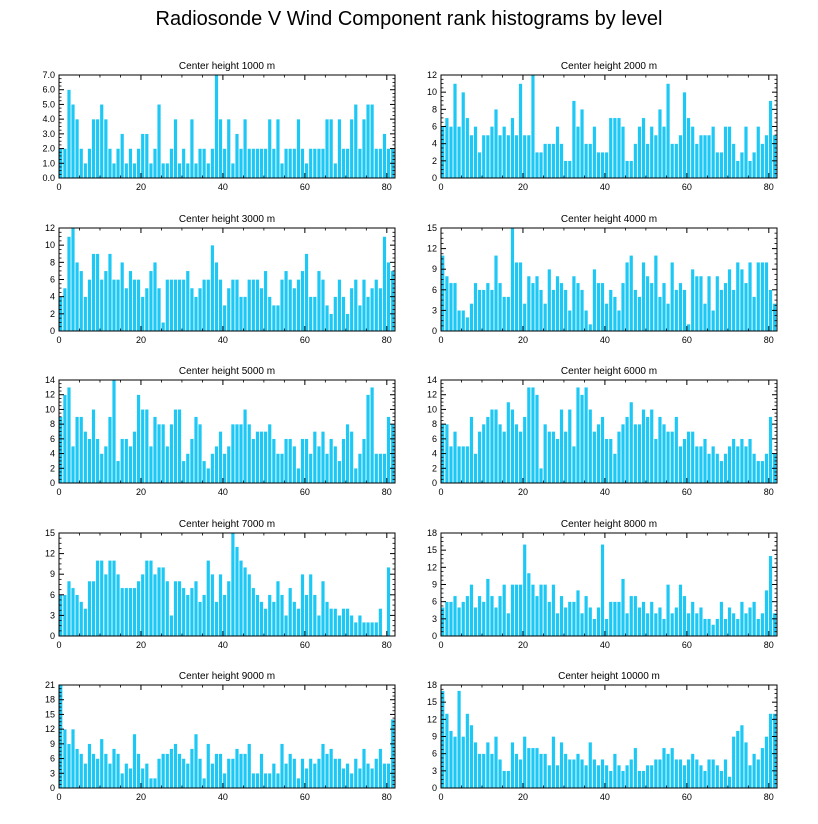  Describe the element at coordinates (434, 269) in the screenshot. I see `y-tick-label: 9` at that location.